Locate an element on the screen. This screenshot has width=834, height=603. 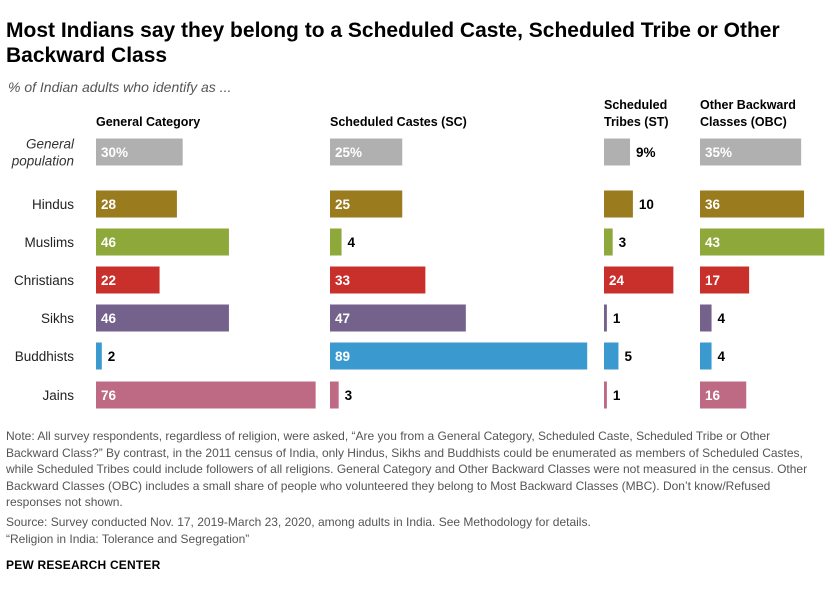
value-label-0-0: 30% is located at coordinates (114, 152).